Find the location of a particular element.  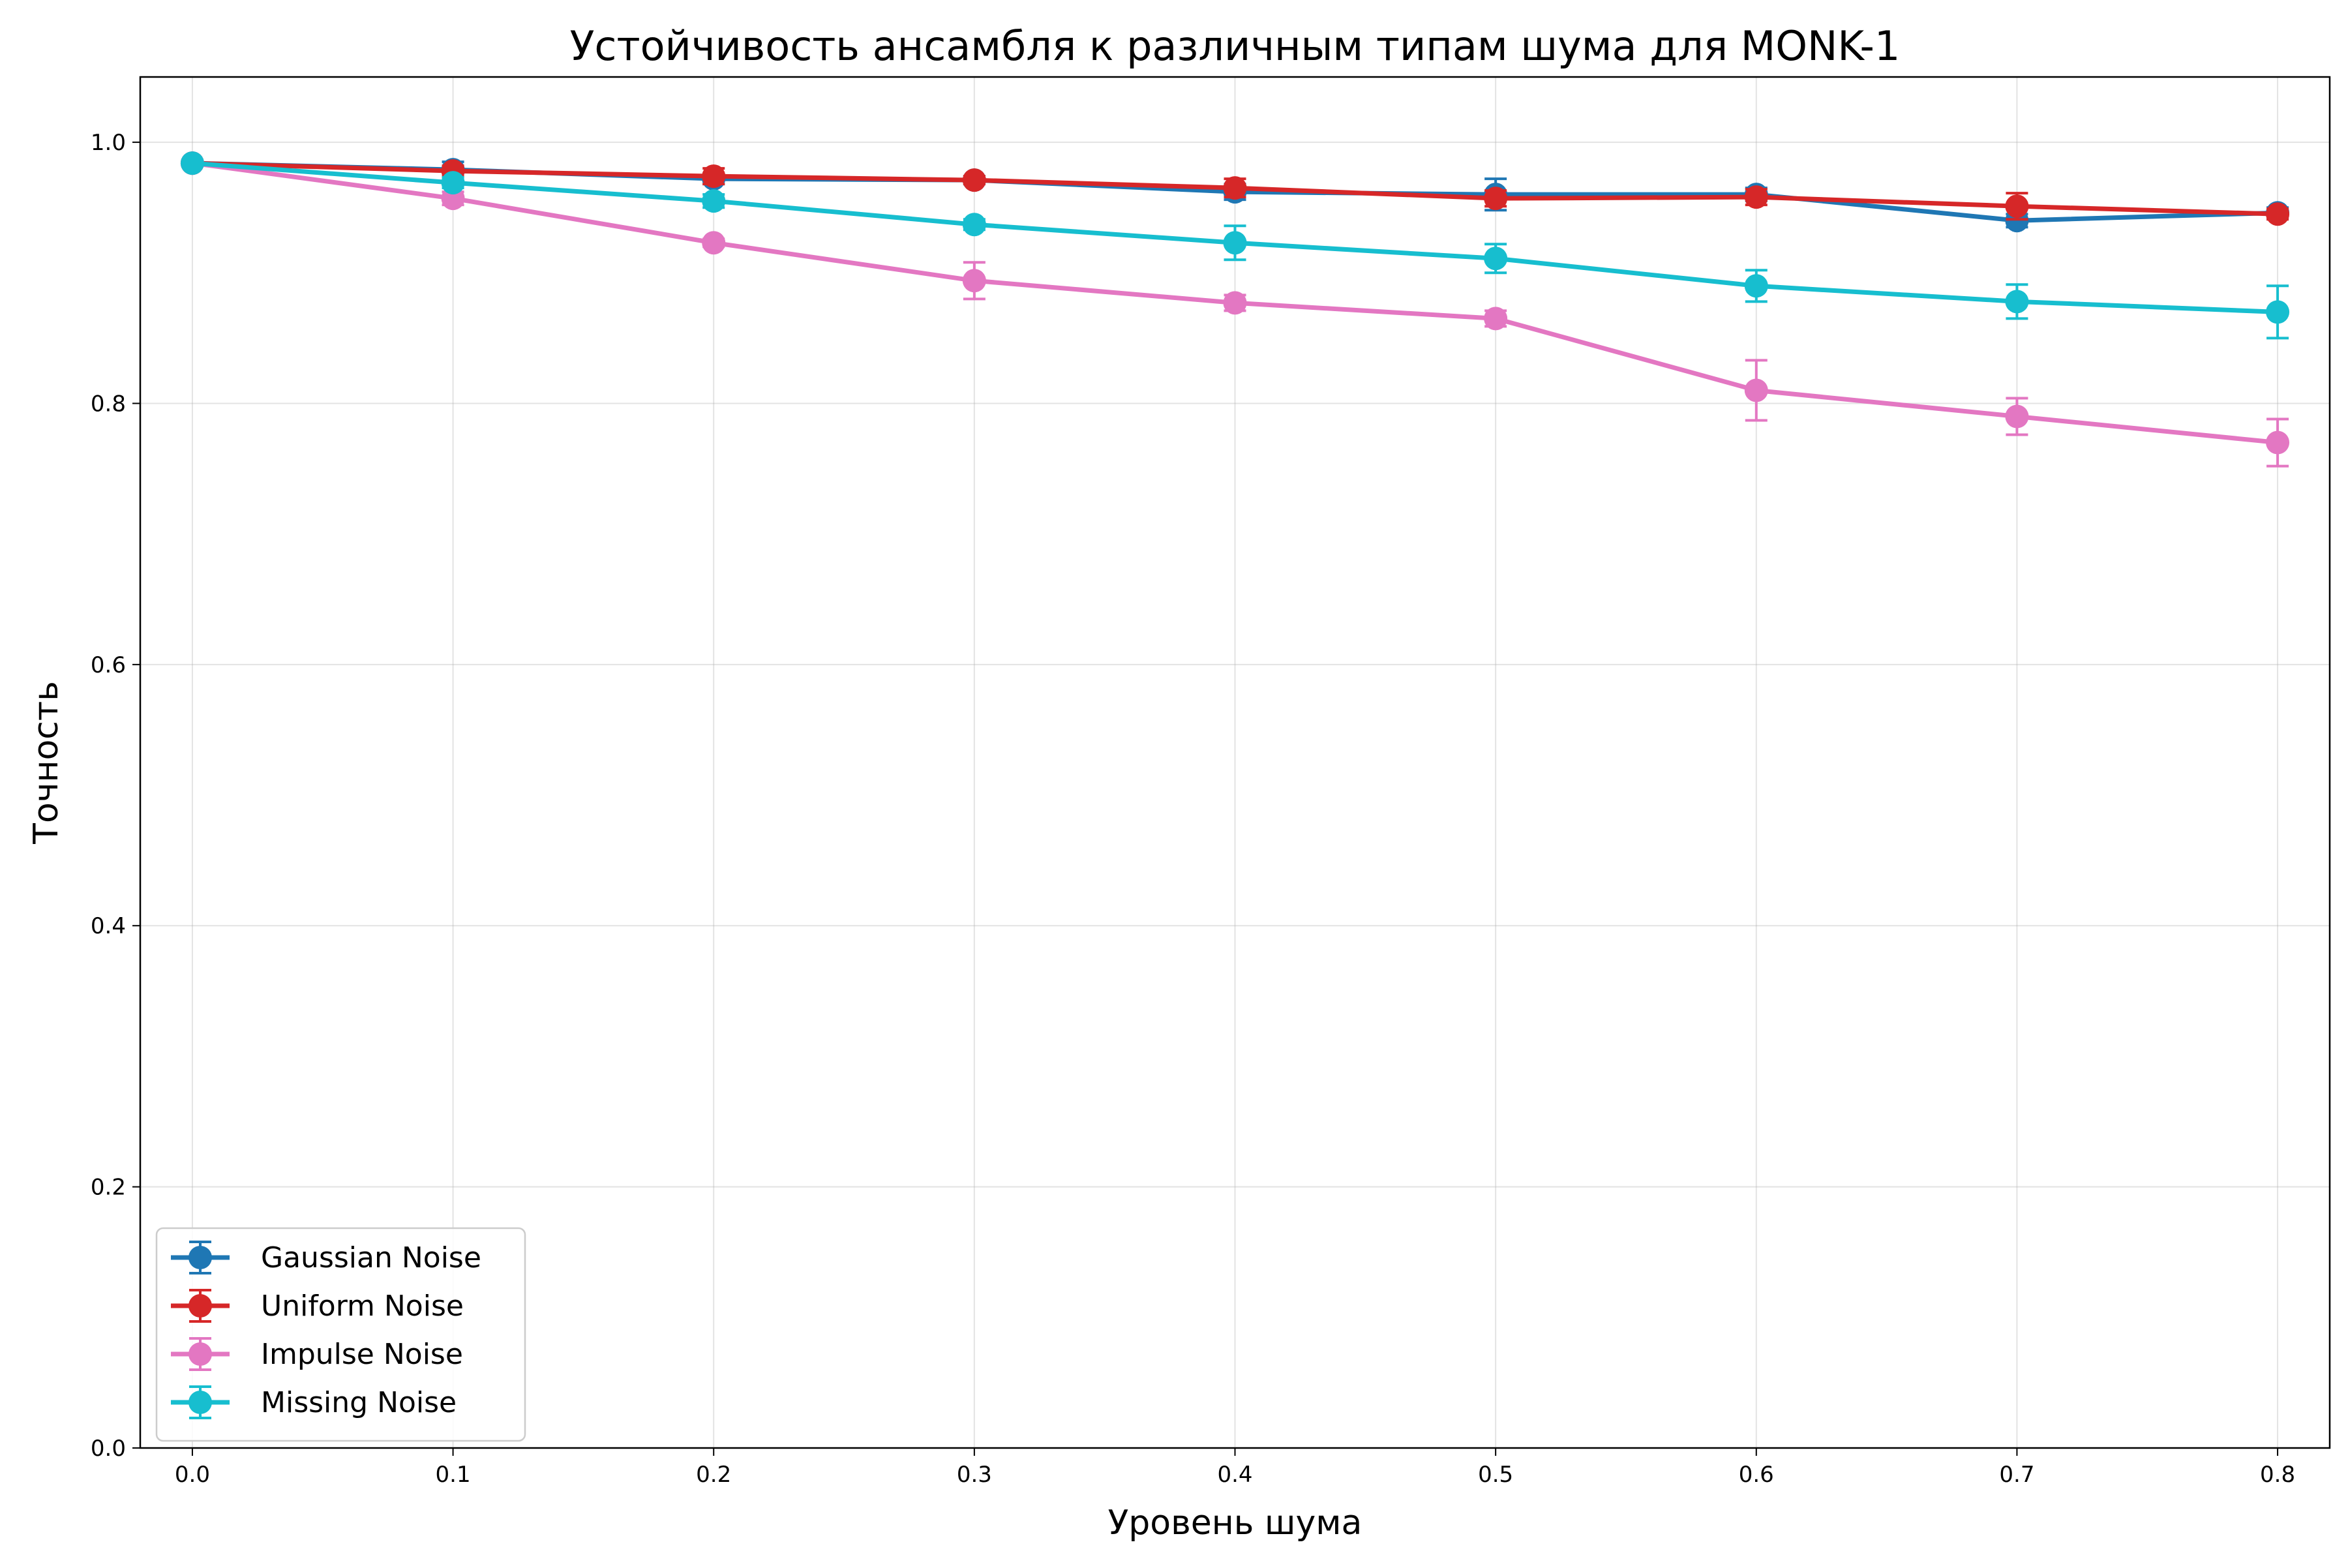

legend-item: Missing Noise is located at coordinates (314, 1402).